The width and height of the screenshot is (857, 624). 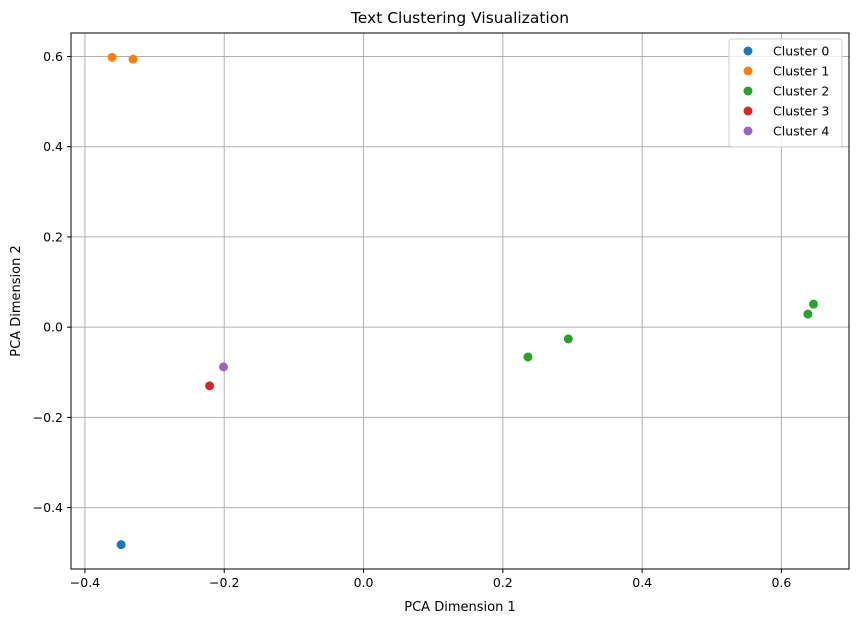 I want to click on x-tick-label: −0.4, so click(x=85, y=582).